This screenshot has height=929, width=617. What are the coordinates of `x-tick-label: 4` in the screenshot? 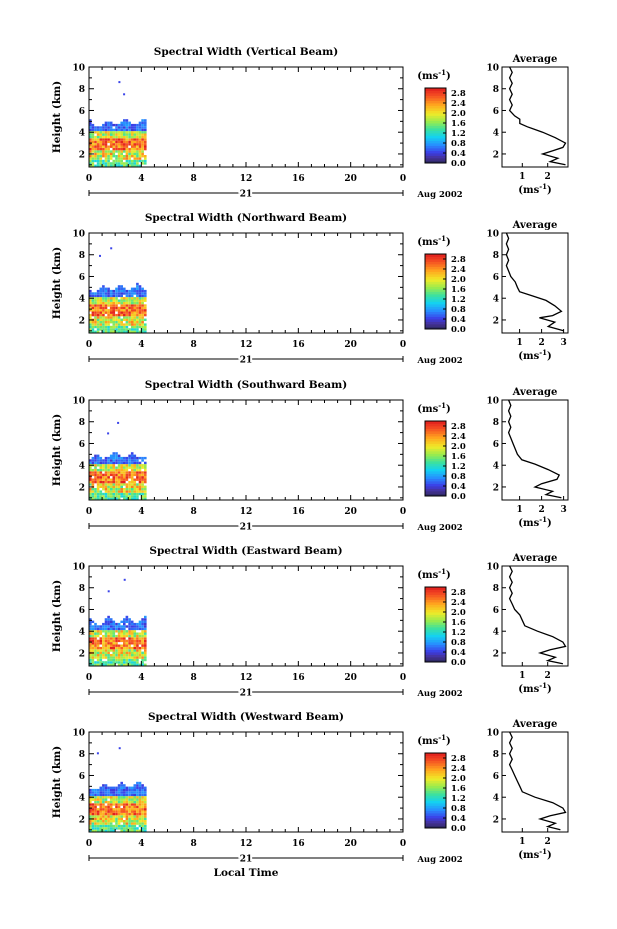 It's located at (141, 678).